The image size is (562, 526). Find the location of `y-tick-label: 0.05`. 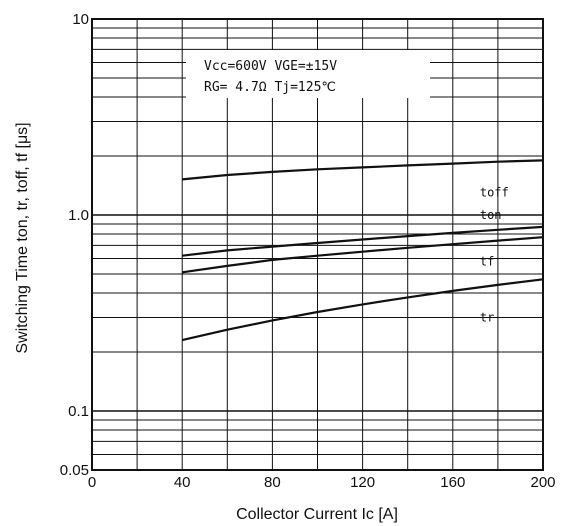

y-tick-label: 0.05 is located at coordinates (74, 470).